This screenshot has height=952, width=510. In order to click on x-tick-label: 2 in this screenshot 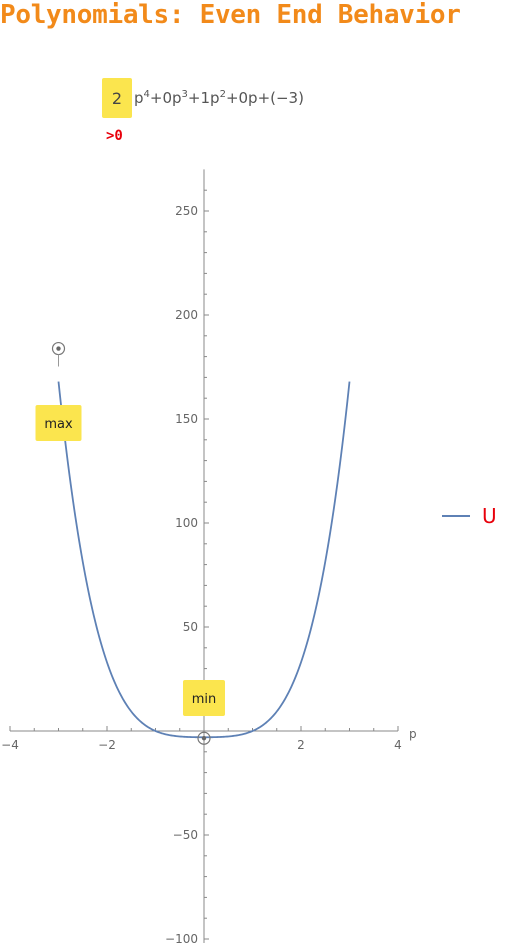, I will do `click(301, 745)`.